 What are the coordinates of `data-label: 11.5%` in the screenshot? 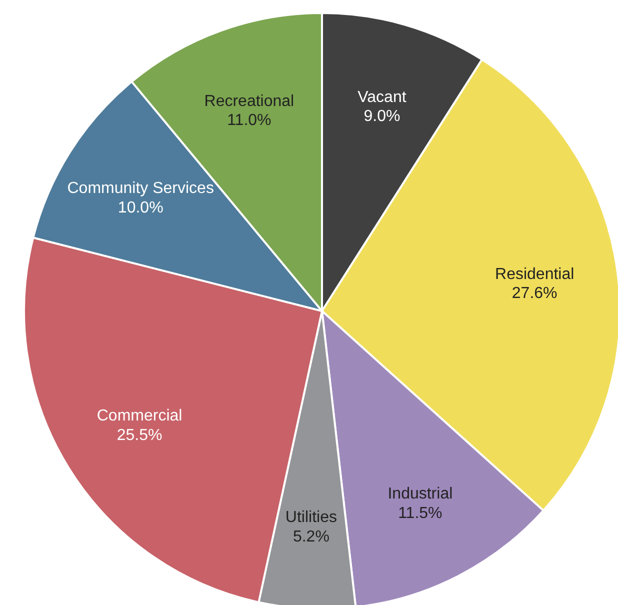 It's located at (420, 513).